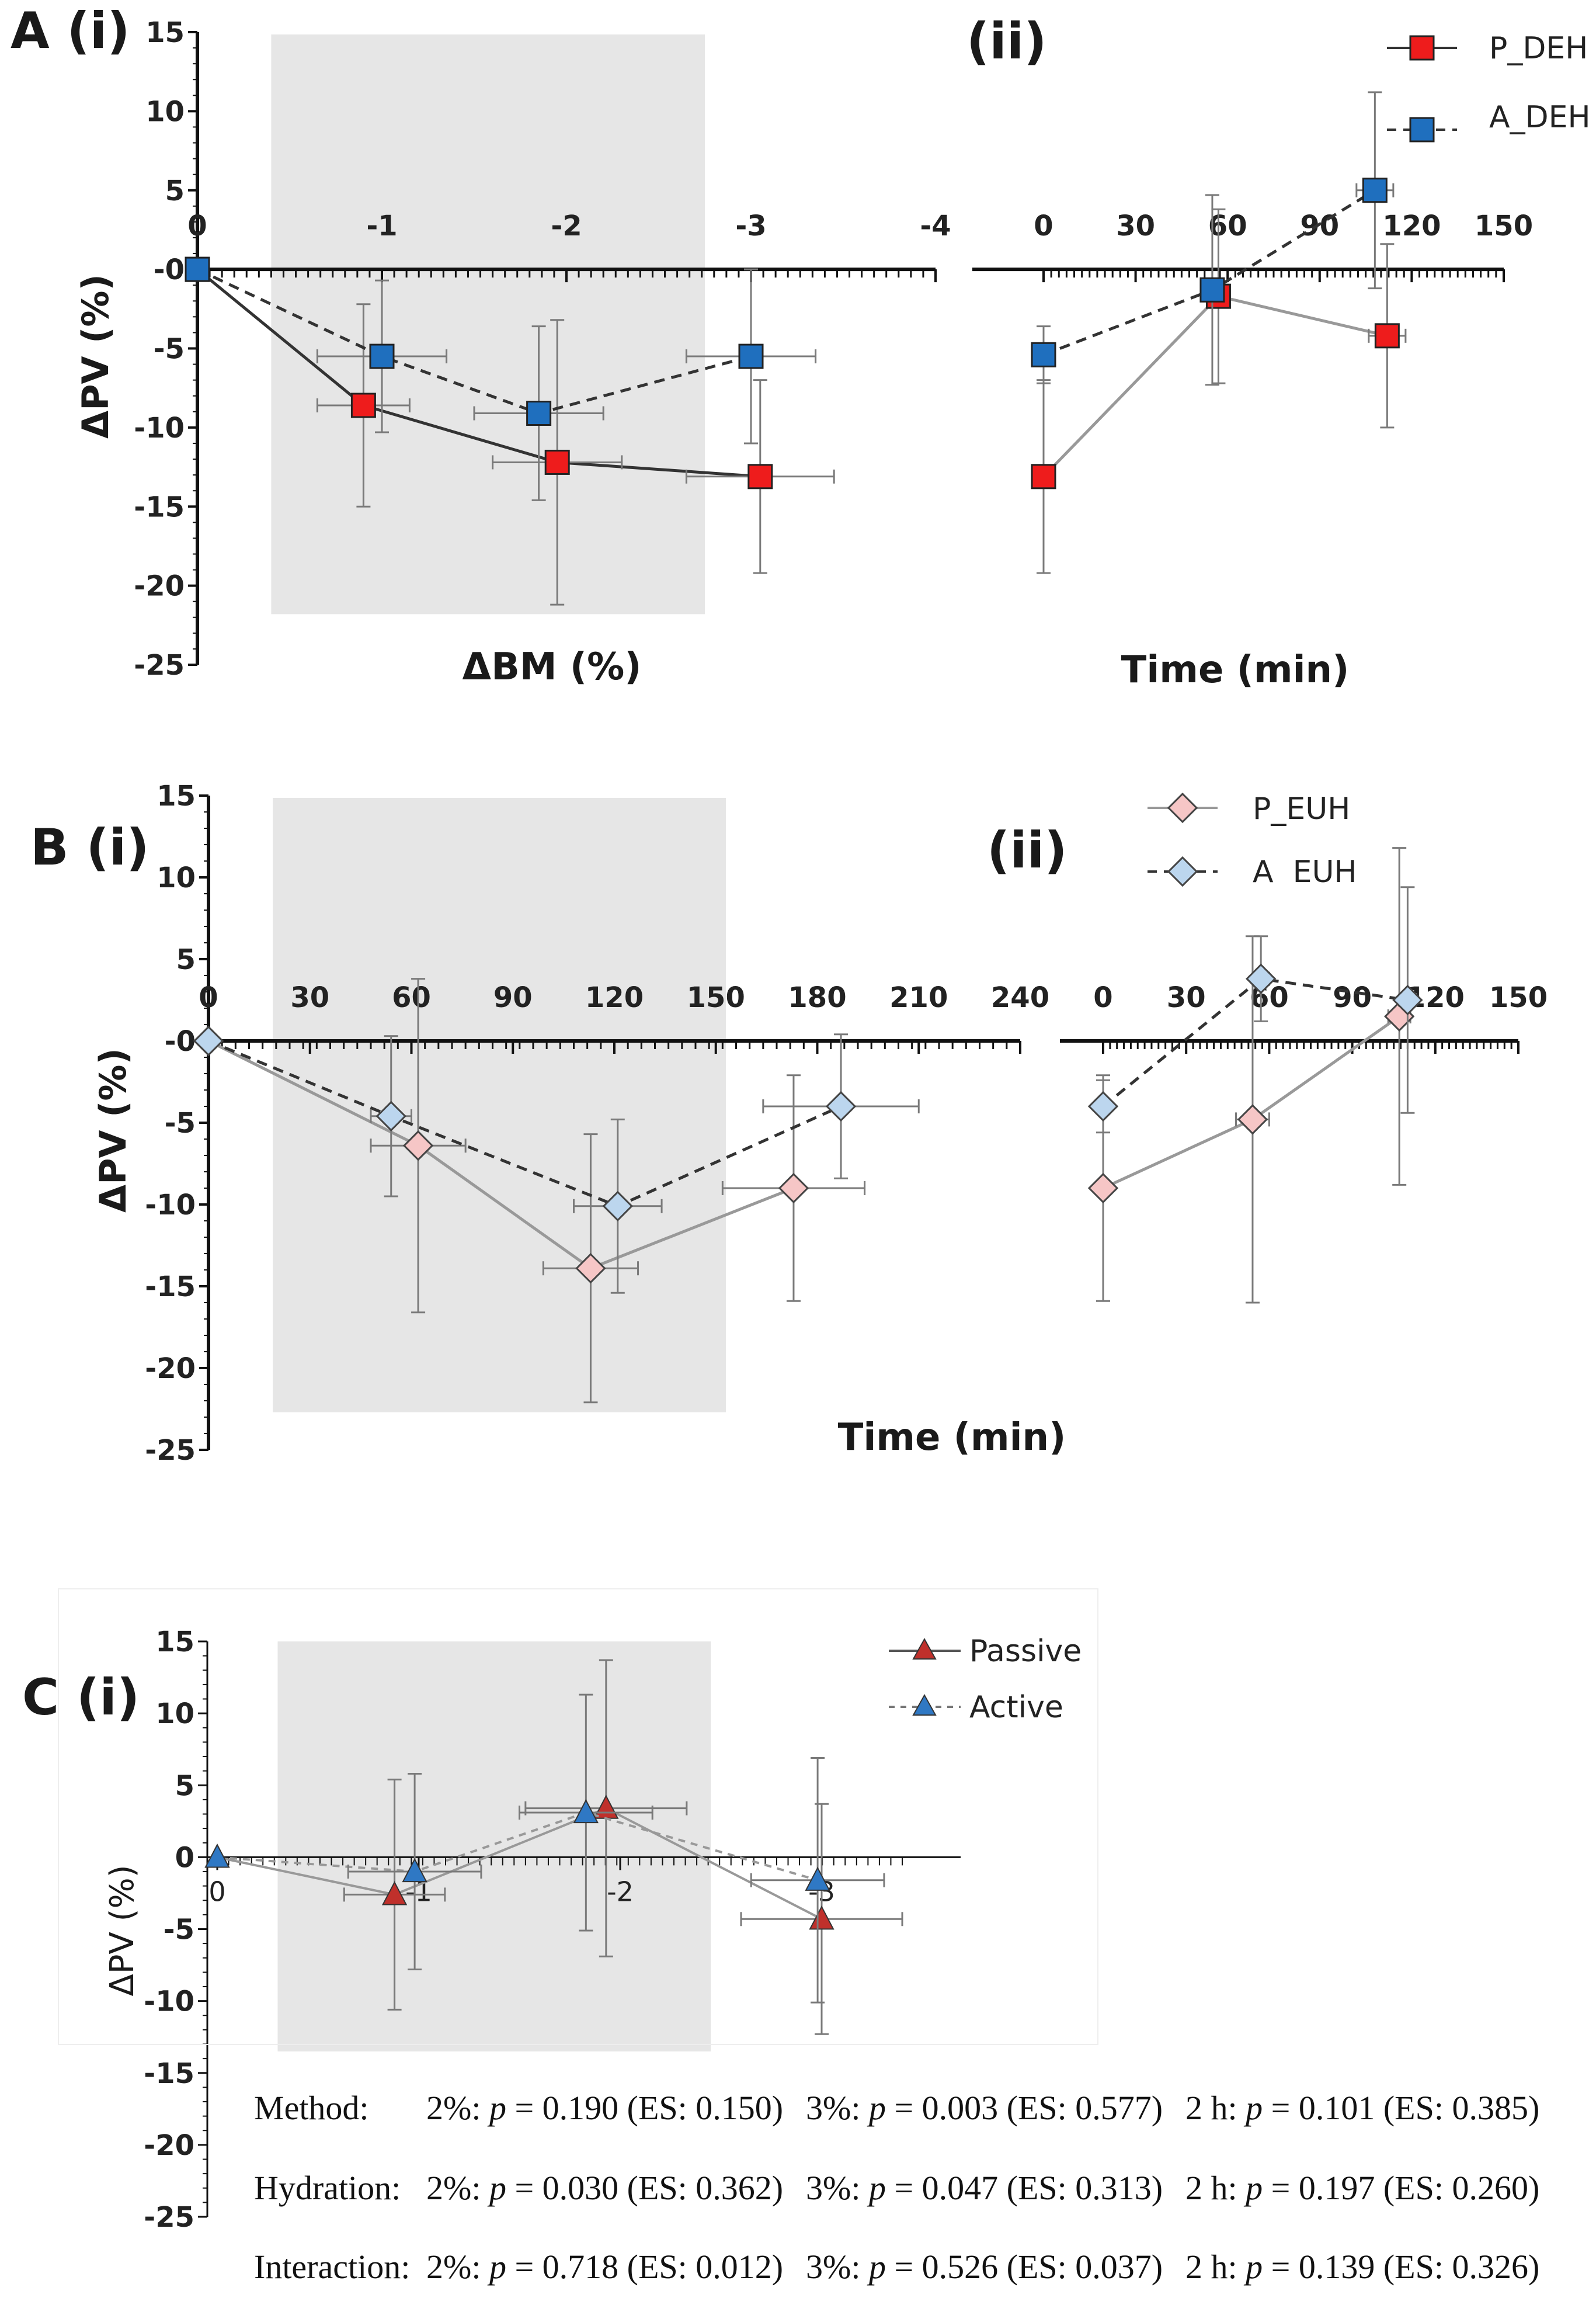  Describe the element at coordinates (169, 349) in the screenshot. I see `y-tick-label: -5` at that location.